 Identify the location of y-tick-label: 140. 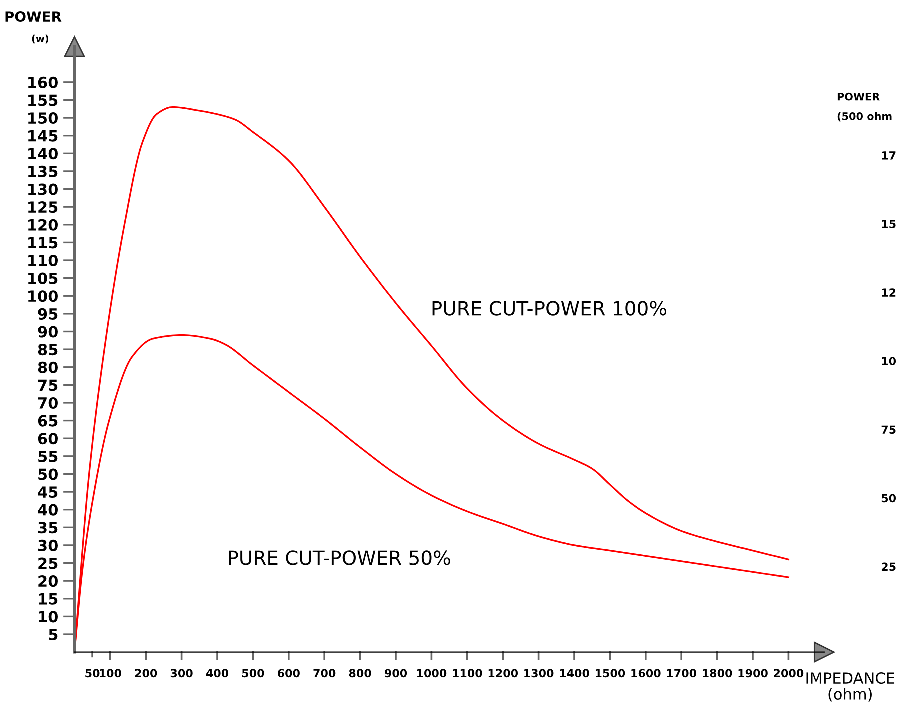
(43, 154).